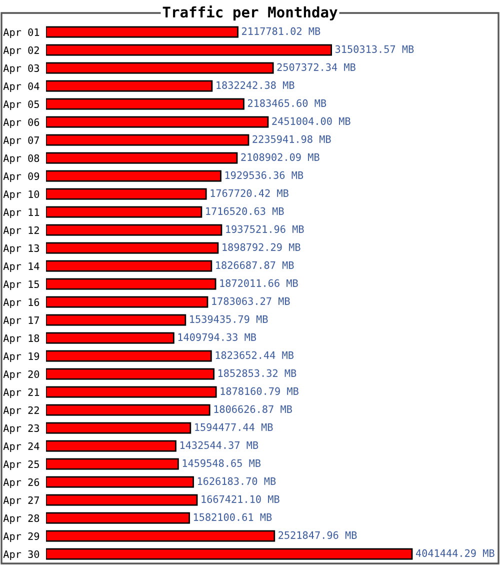  Describe the element at coordinates (21, 159) in the screenshot. I see `y-tick-label: Apr 08` at that location.